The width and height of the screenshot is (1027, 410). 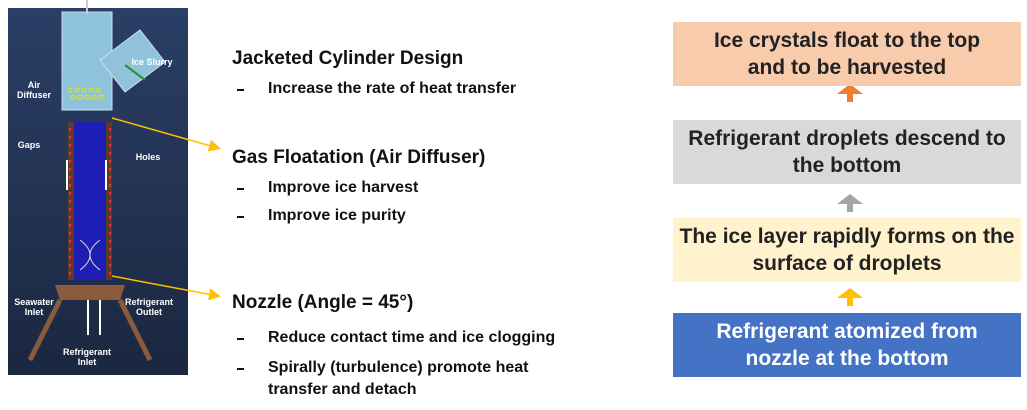 I want to click on label: Gaps, so click(x=29, y=145).